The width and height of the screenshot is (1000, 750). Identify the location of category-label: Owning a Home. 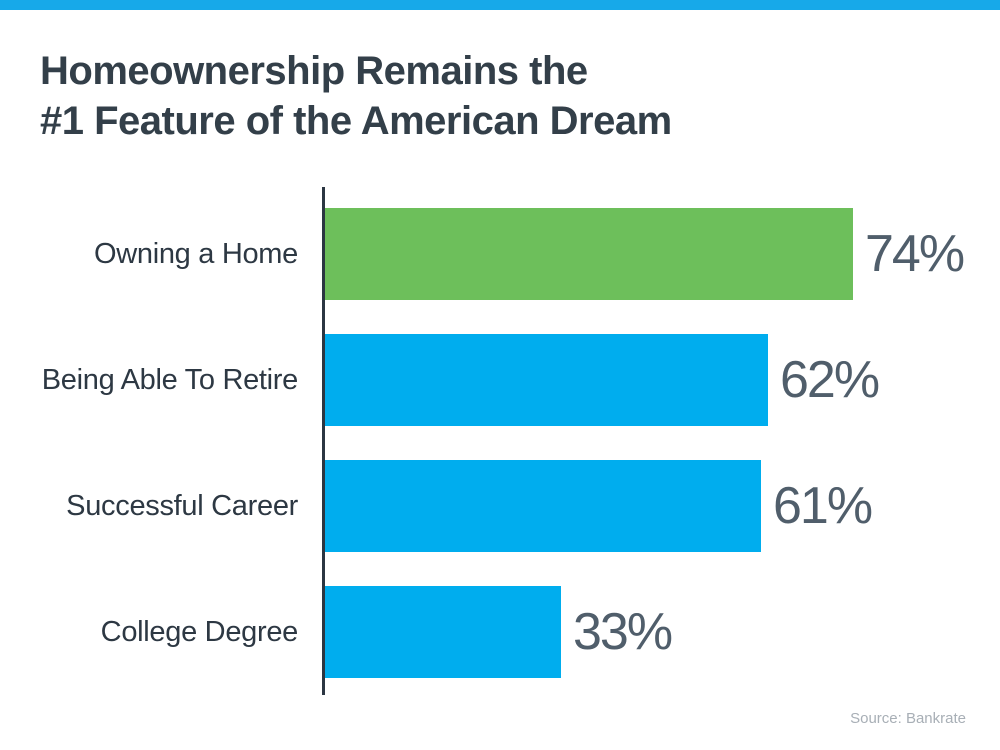
(195, 253).